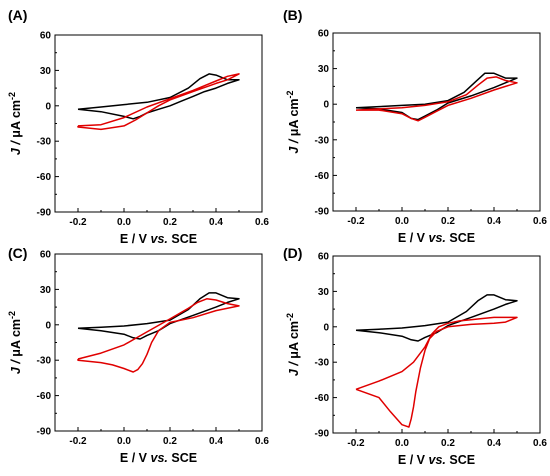 The height and width of the screenshot is (476, 550). Describe the element at coordinates (17, 253) in the screenshot. I see `panel-label: (C)` at that location.